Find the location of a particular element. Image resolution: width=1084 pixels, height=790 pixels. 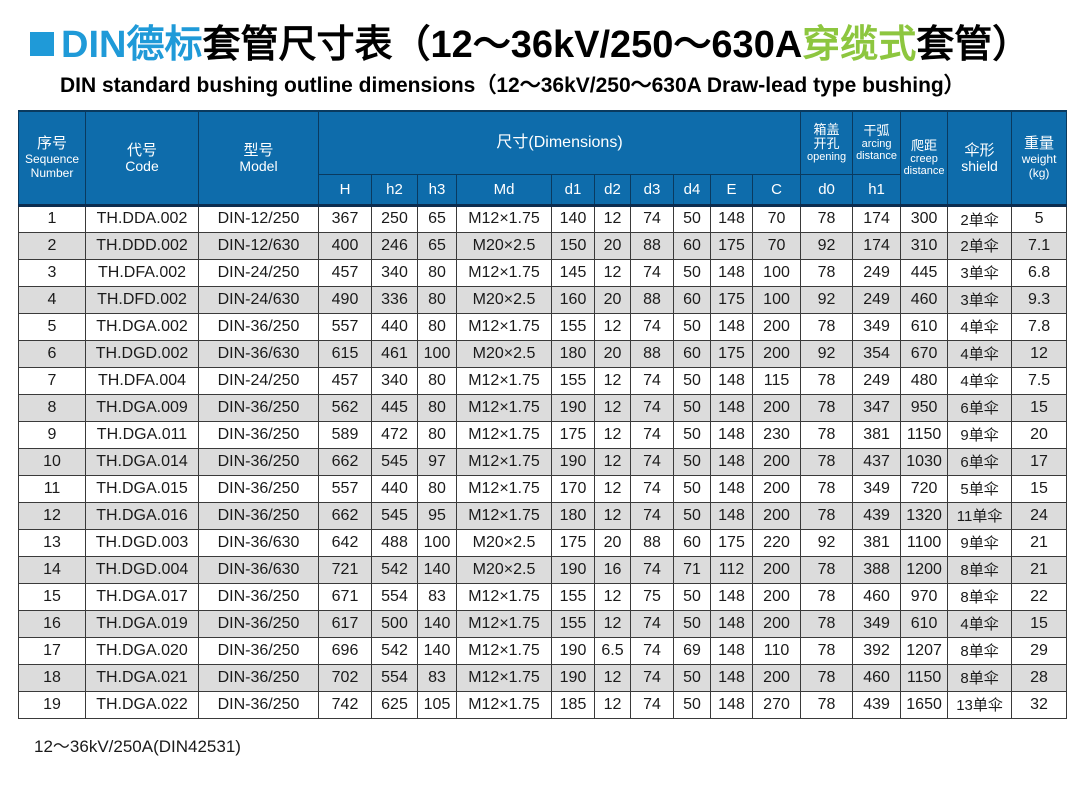

title-segment-black-2: 套管） is located at coordinates (973, 45).